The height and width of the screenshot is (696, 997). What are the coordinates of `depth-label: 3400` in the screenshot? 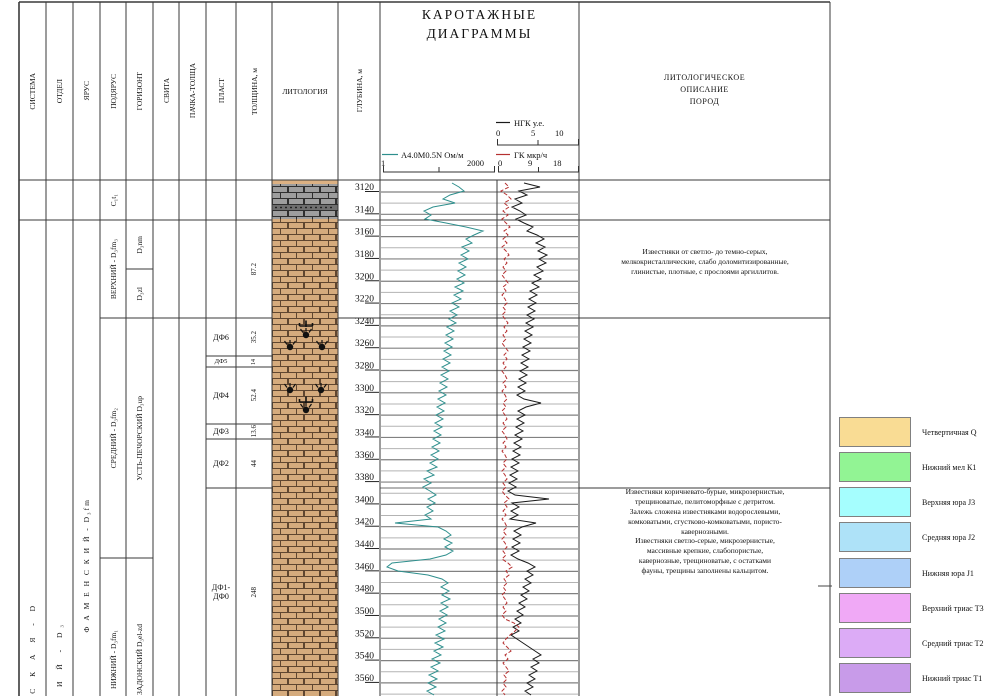 It's located at (364, 500).